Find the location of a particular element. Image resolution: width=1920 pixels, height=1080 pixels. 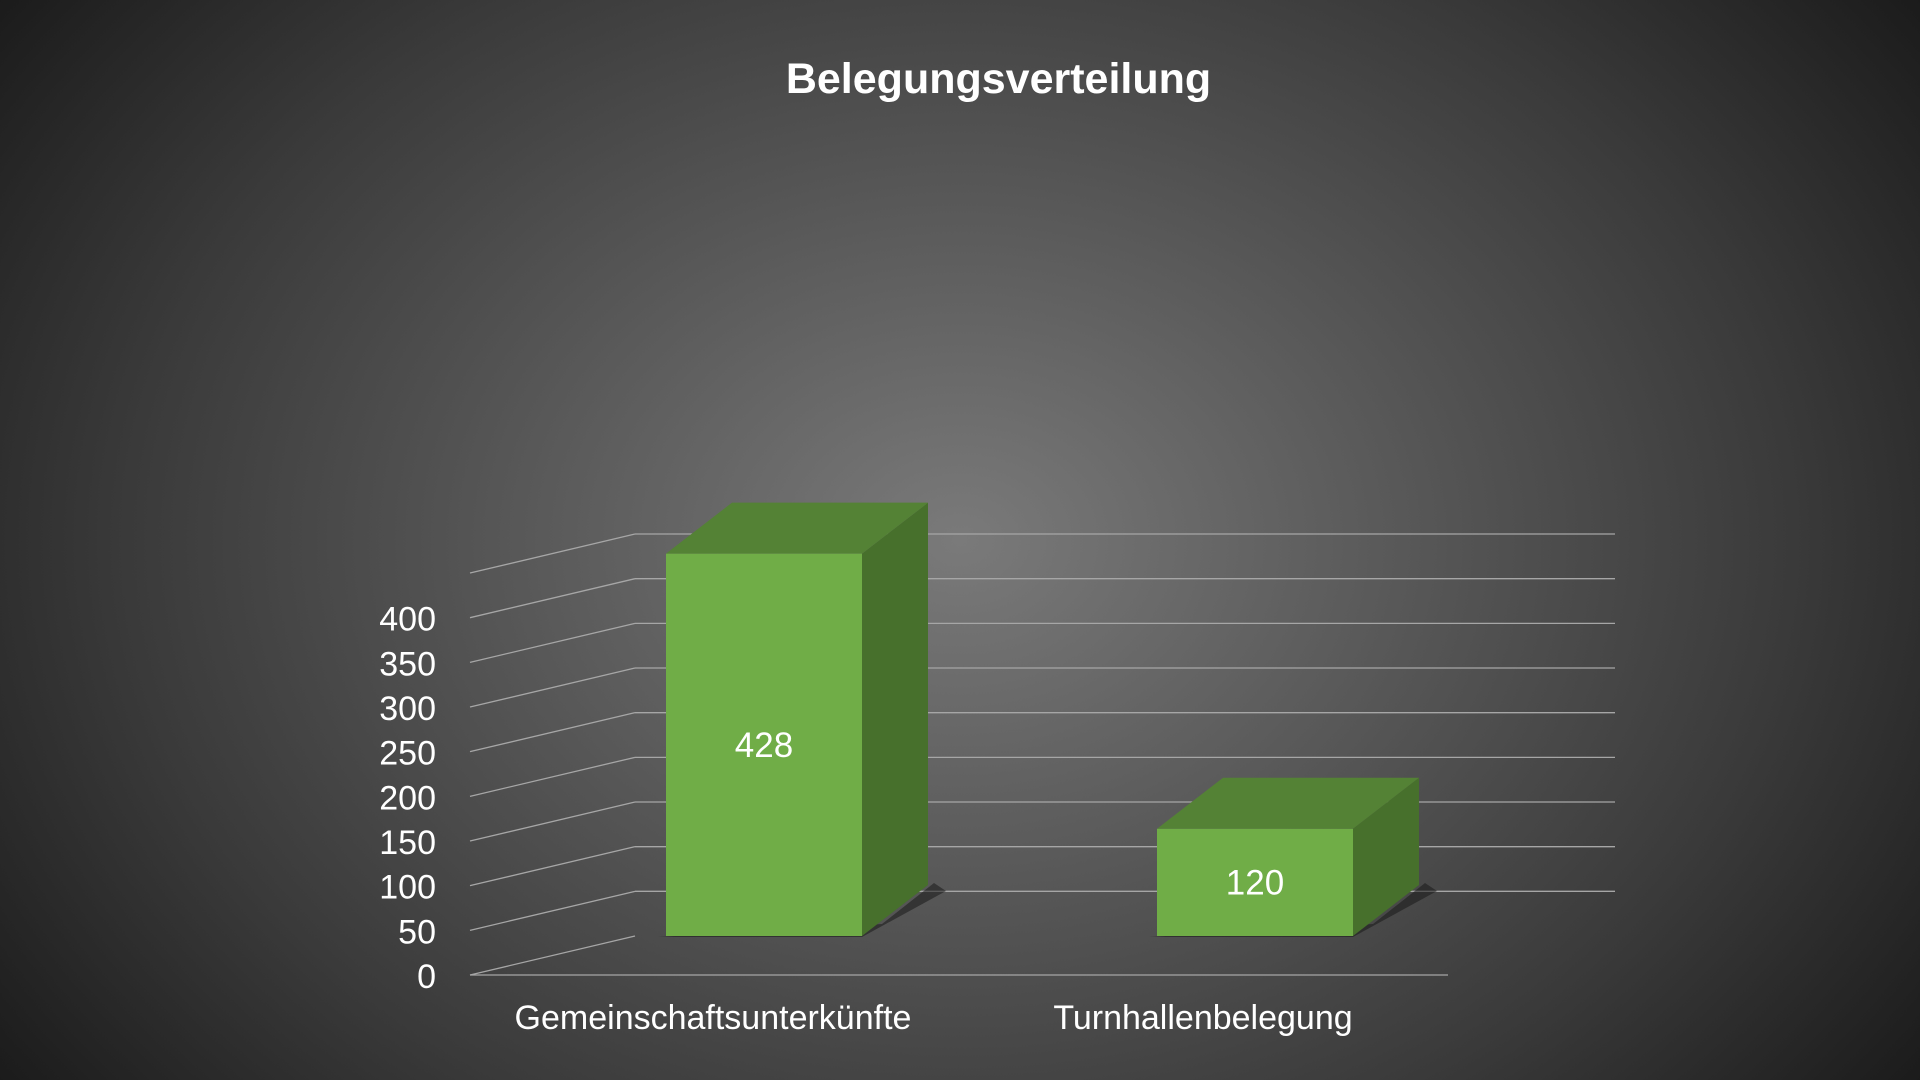

bar: 120 is located at coordinates (1293, 857).